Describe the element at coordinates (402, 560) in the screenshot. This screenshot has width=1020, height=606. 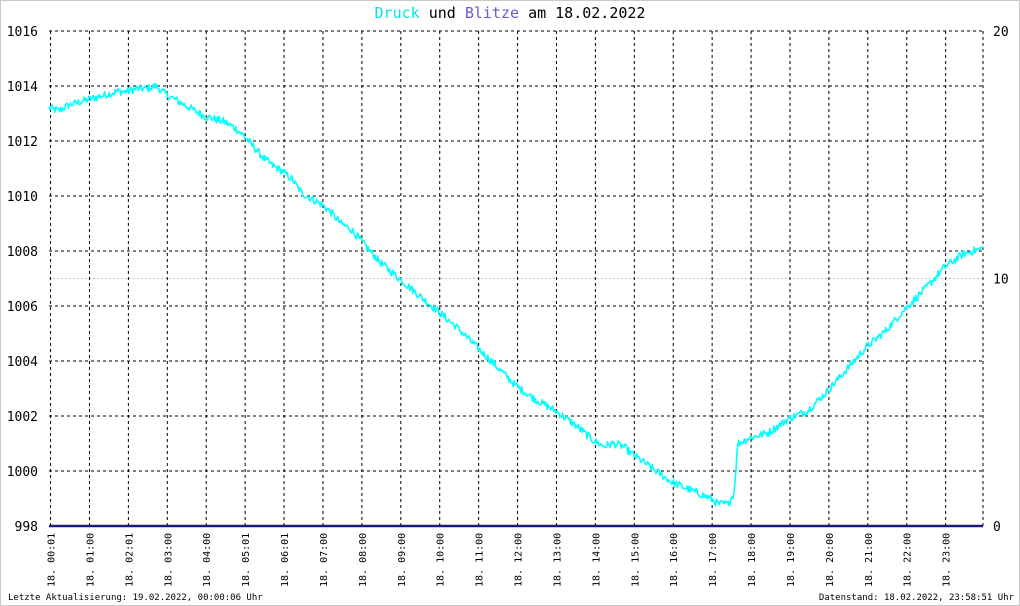
I see `x-tick-label: 18. 09:00` at that location.